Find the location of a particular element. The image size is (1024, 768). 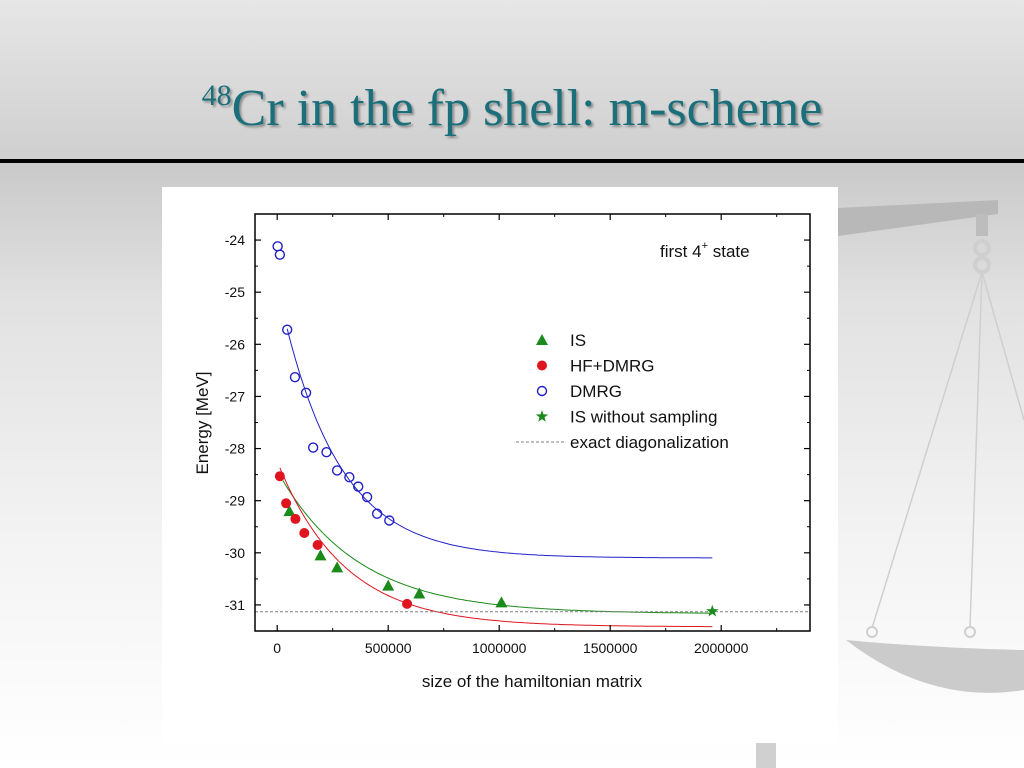

x-tick-label: 0 is located at coordinates (277, 648).